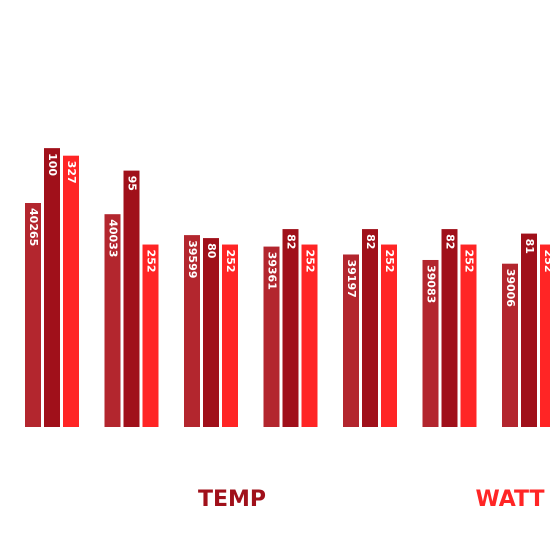 The width and height of the screenshot is (550, 550). Describe the element at coordinates (529, 246) in the screenshot. I see `value-label: 81` at that location.